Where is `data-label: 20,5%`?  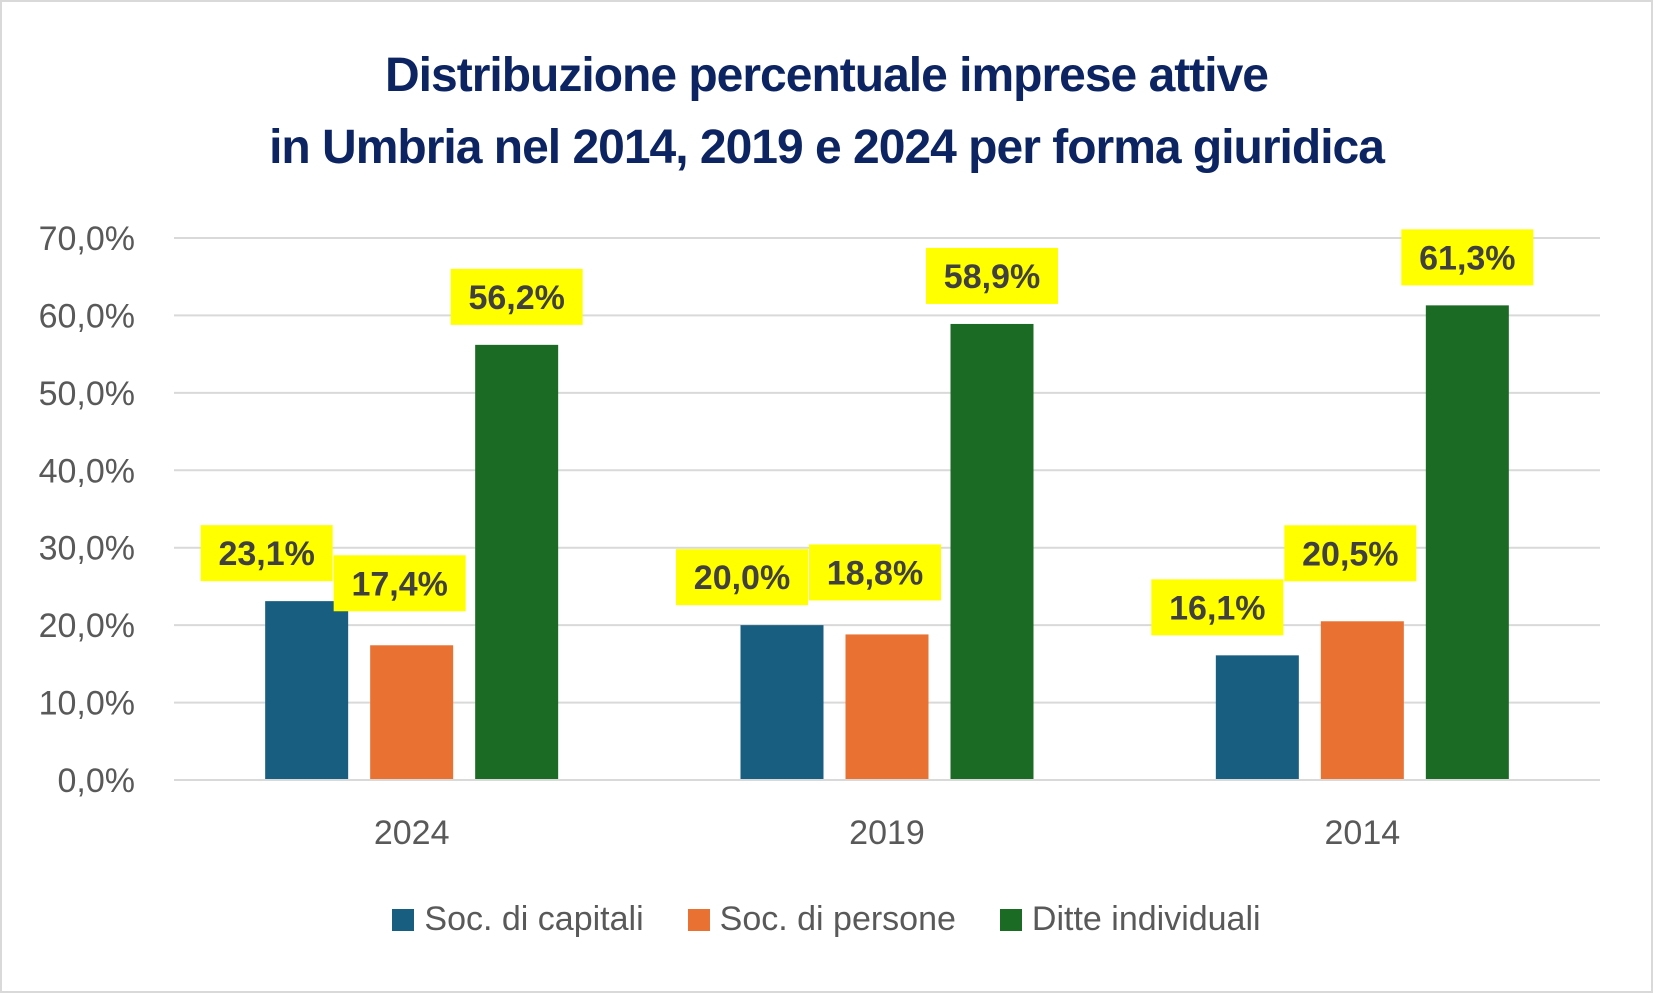
data-label: 20,5% is located at coordinates (1350, 554).